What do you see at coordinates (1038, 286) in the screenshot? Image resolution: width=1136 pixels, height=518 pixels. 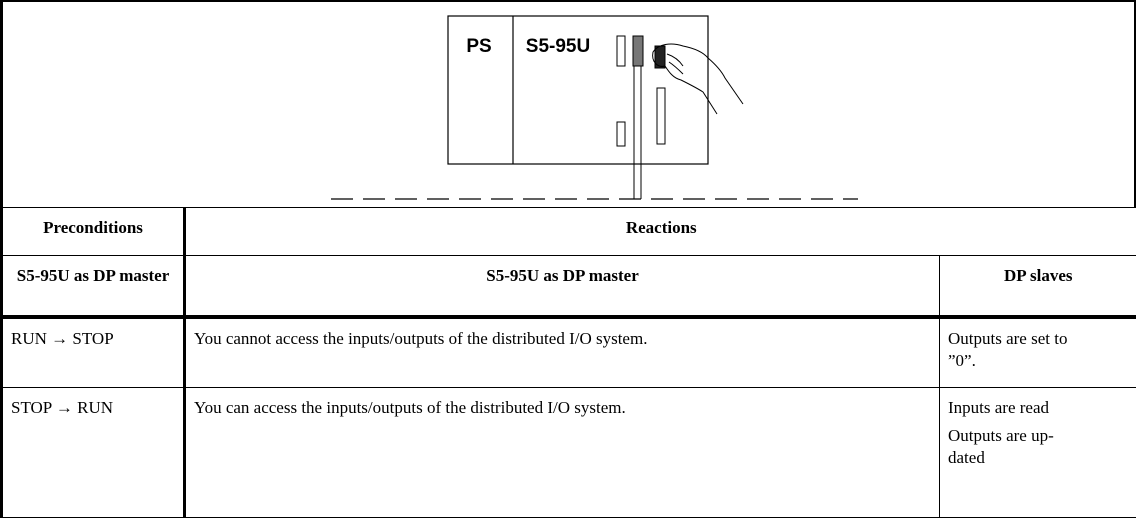 I see `subheader-cell: DP slaves` at bounding box center [1038, 286].